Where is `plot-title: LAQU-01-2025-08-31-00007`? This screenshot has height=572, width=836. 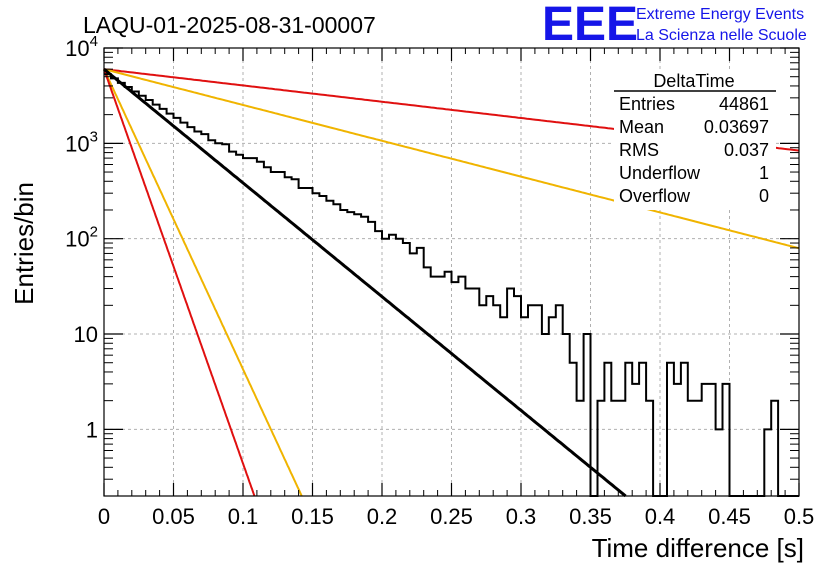
plot-title: LAQU-01-2025-08-31-00007 is located at coordinates (229, 25).